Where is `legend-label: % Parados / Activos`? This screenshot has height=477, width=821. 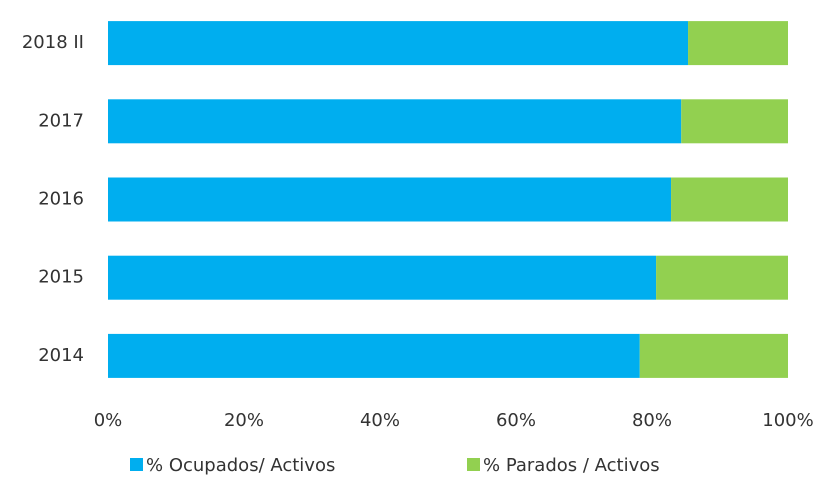
legend-label: % Parados / Activos is located at coordinates (571, 465).